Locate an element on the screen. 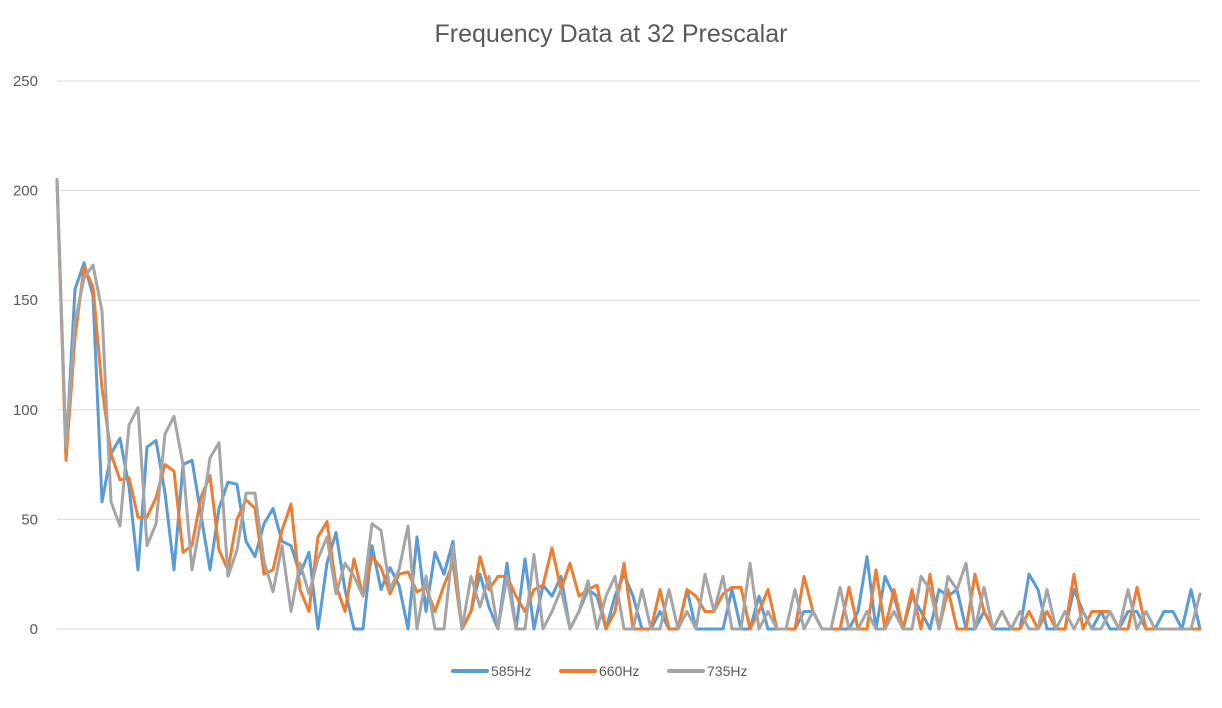  legend-item-735Hz: 735Hz is located at coordinates (707, 671).